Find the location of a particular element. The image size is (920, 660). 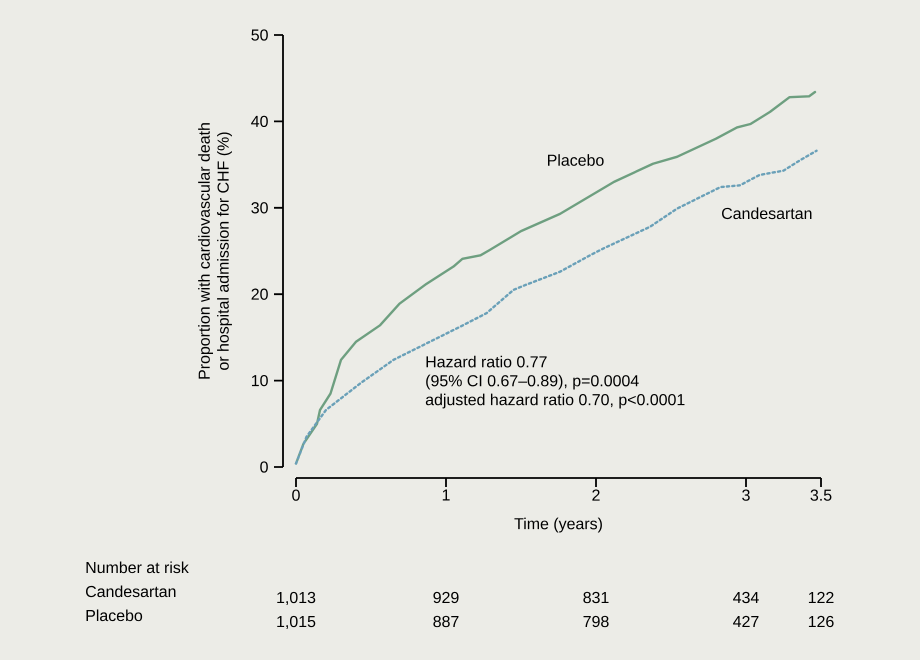

text: 1,013 is located at coordinates (296, 599).